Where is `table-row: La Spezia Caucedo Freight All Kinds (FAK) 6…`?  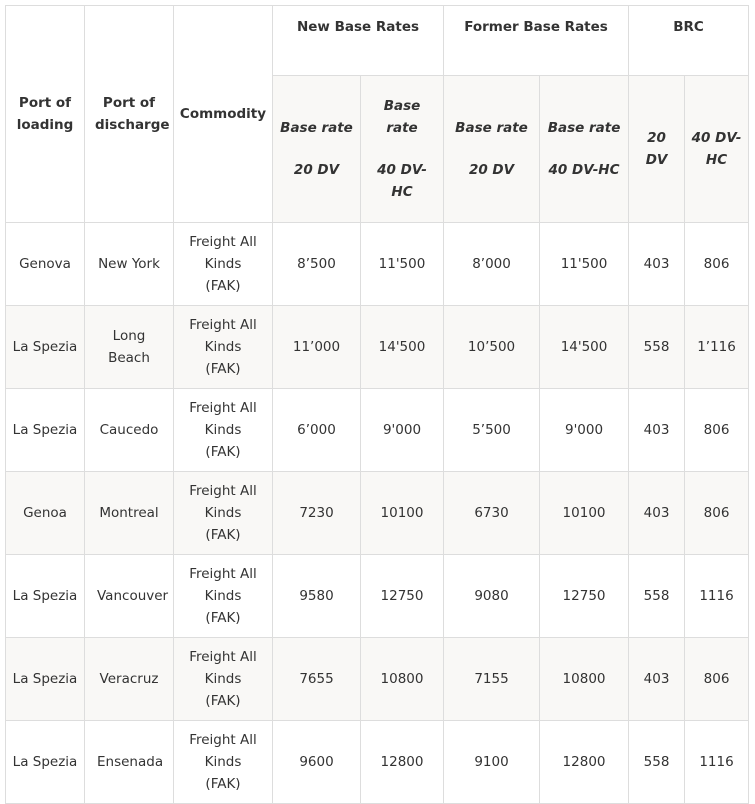 table-row: La Spezia Caucedo Freight All Kinds (FAK) 6… is located at coordinates (377, 430).